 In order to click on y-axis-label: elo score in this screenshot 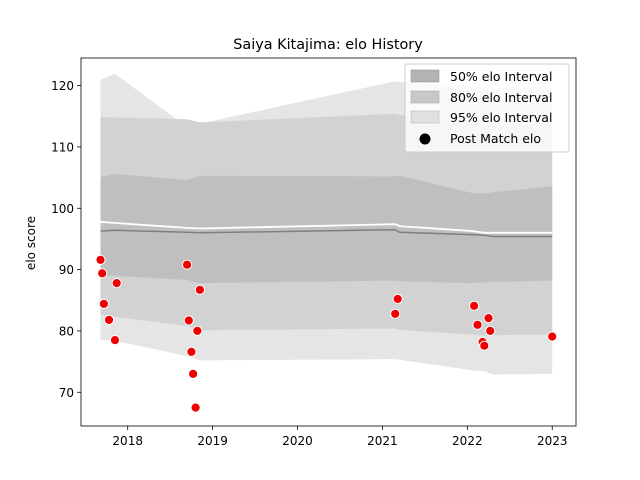, I will do `click(31, 243)`.